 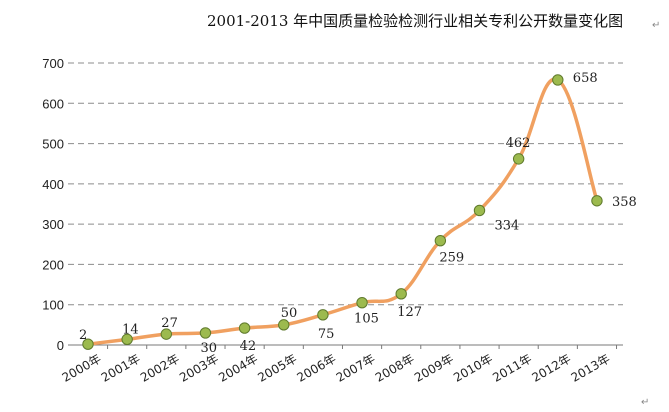 What do you see at coordinates (362, 347) in the screenshot?
I see `x-axis-tick-marks` at bounding box center [362, 347].